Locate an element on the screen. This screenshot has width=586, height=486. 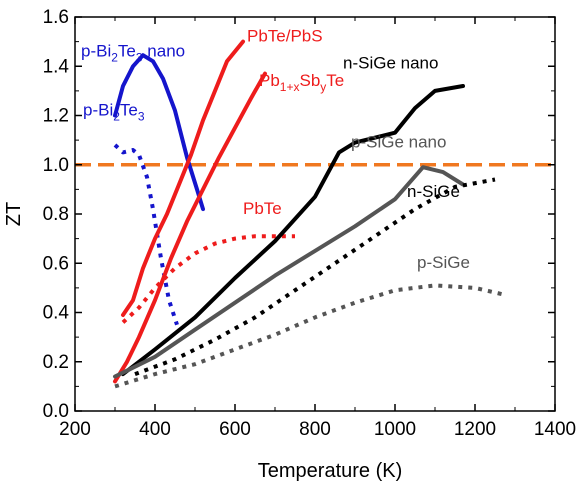
annotation-ann-p-sige: p-SiGe is located at coordinates (443, 262).